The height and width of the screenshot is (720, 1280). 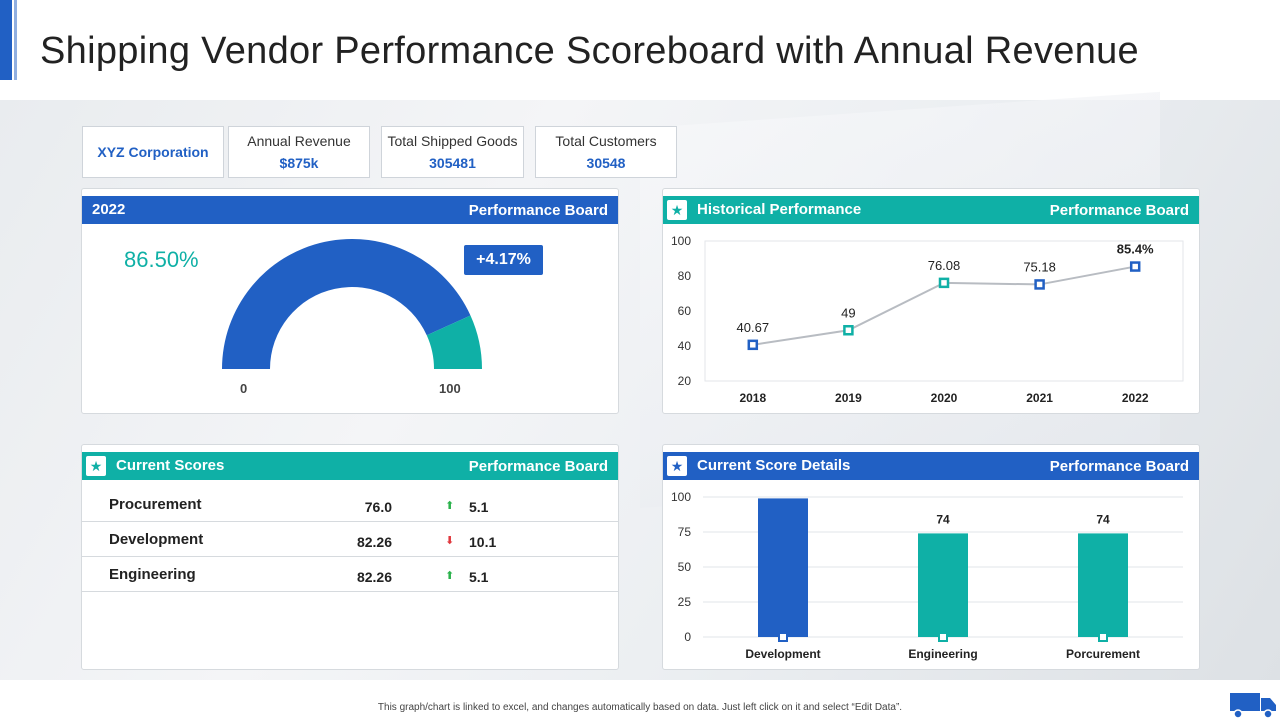 I want to click on score-value: 76.0, so click(x=378, y=507).